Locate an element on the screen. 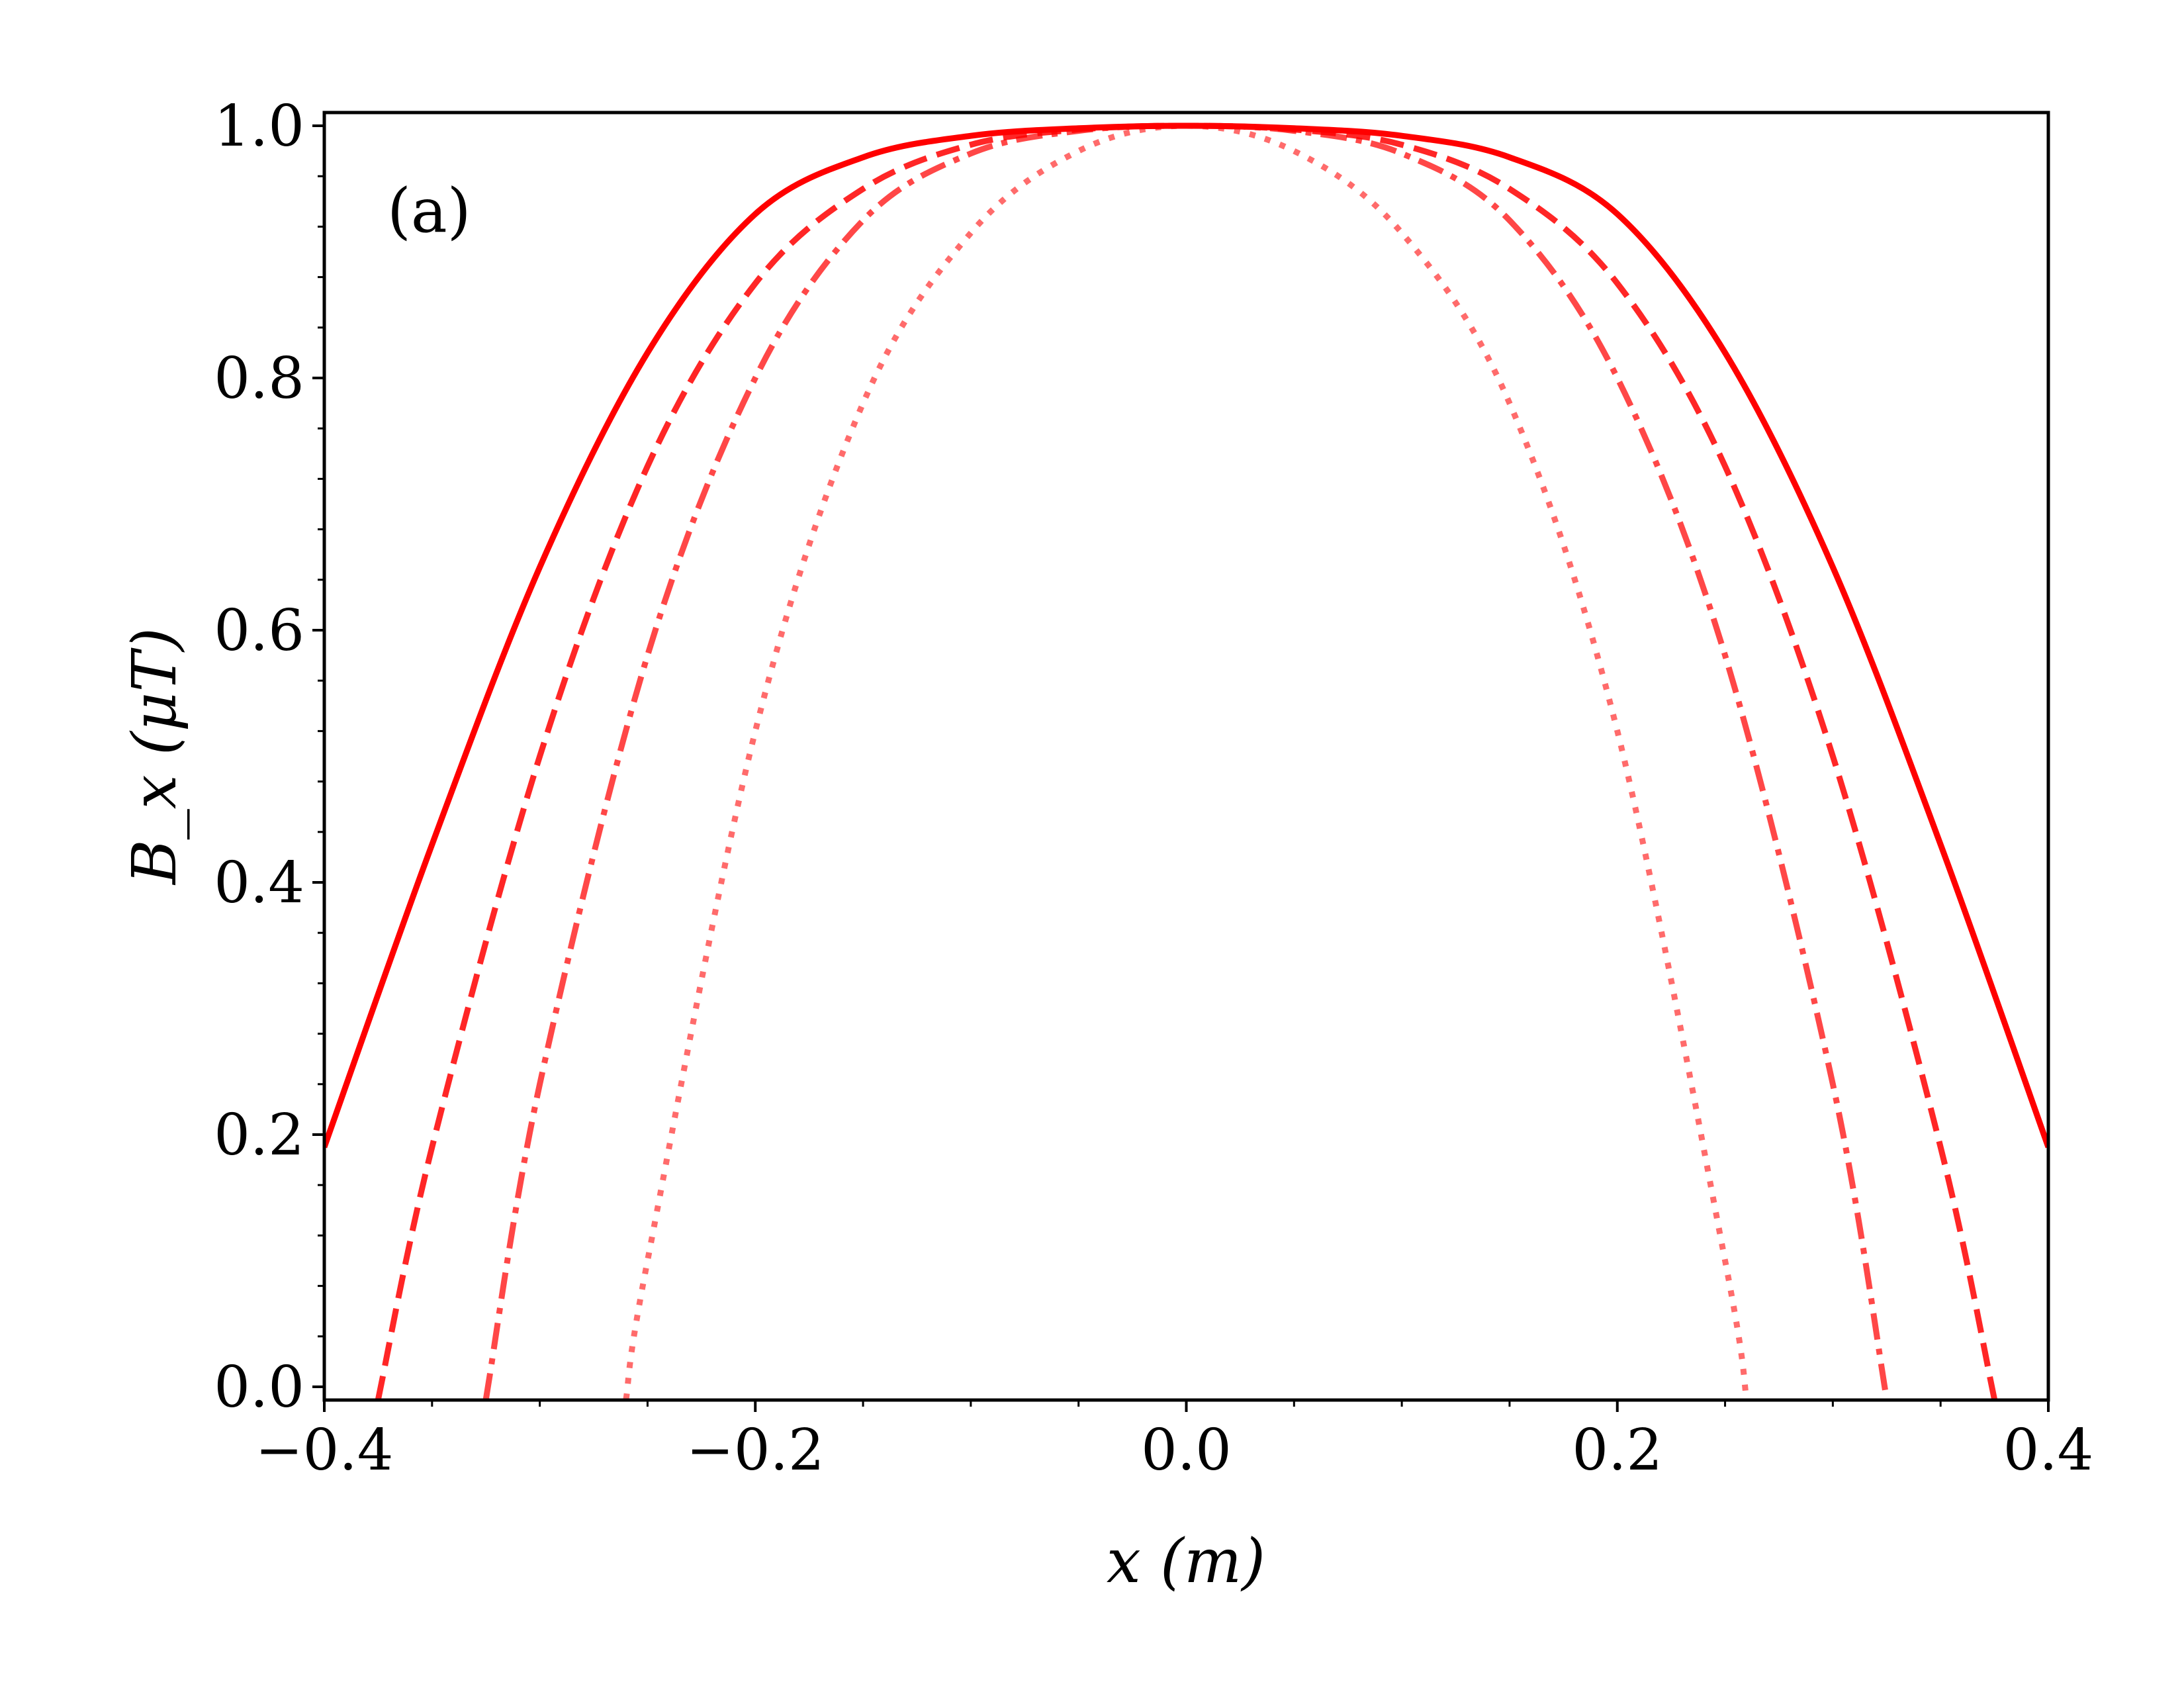  x-tick-label: 0.4 is located at coordinates (2048, 1450).